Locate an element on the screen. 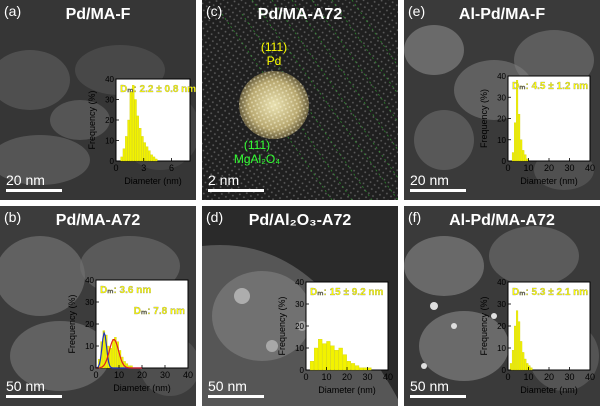 This screenshot has width=600, height=407. mean-diameter-label-2: Dₘ: 7.8 nm is located at coordinates (159, 311).